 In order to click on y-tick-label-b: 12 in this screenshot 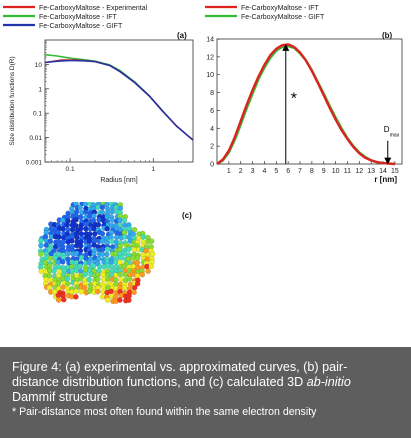, I will do `click(210, 57)`.